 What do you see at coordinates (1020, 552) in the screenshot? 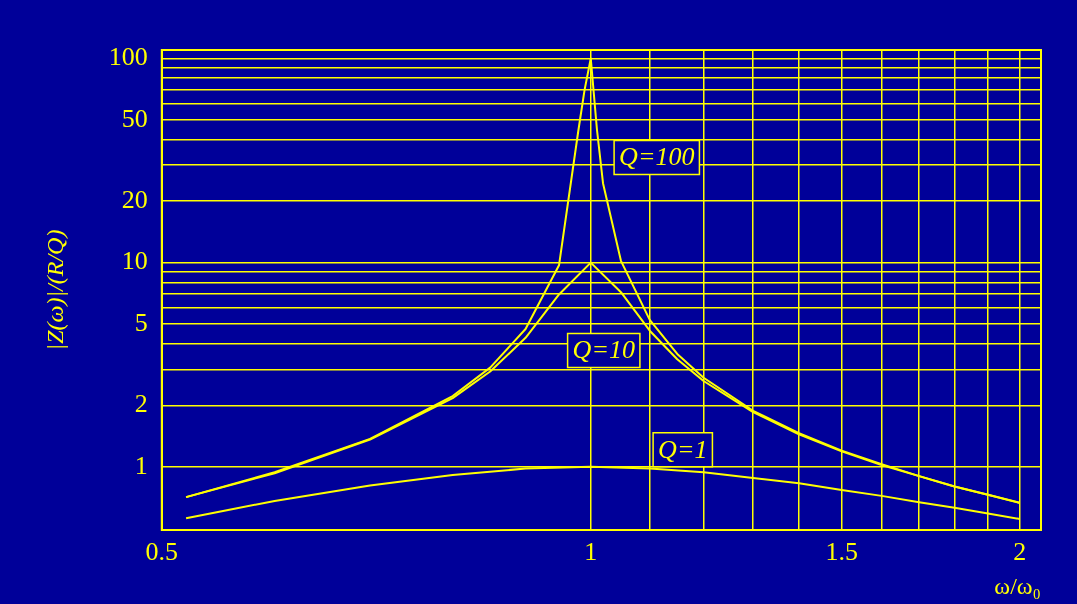
I see `x-tick-label: 2` at bounding box center [1020, 552].